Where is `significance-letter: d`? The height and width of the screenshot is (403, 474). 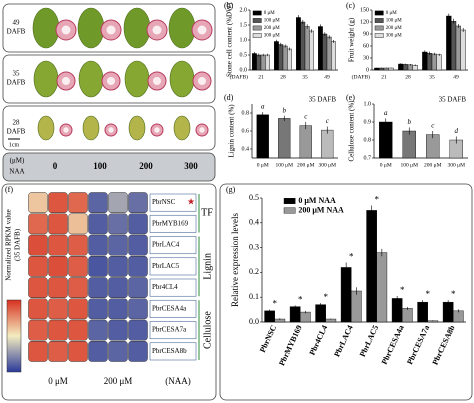 significance-letter: d is located at coordinates (457, 131).